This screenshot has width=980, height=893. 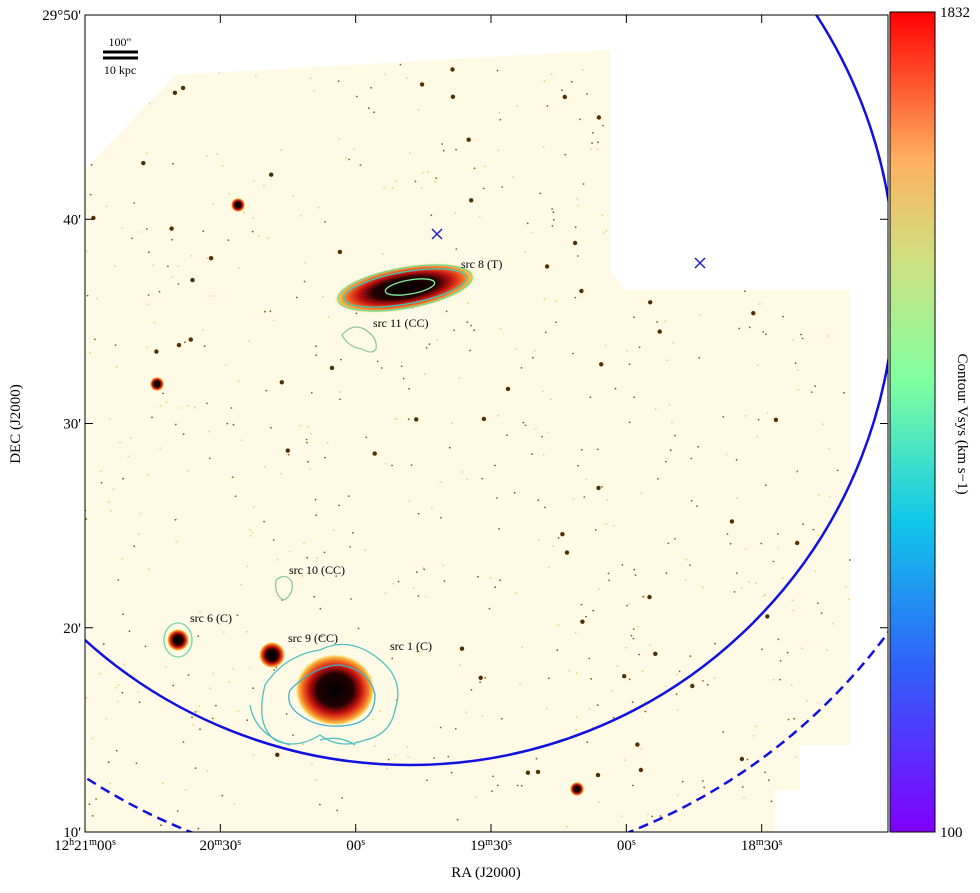 I want to click on y-tick-label: 40', so click(x=72, y=220).